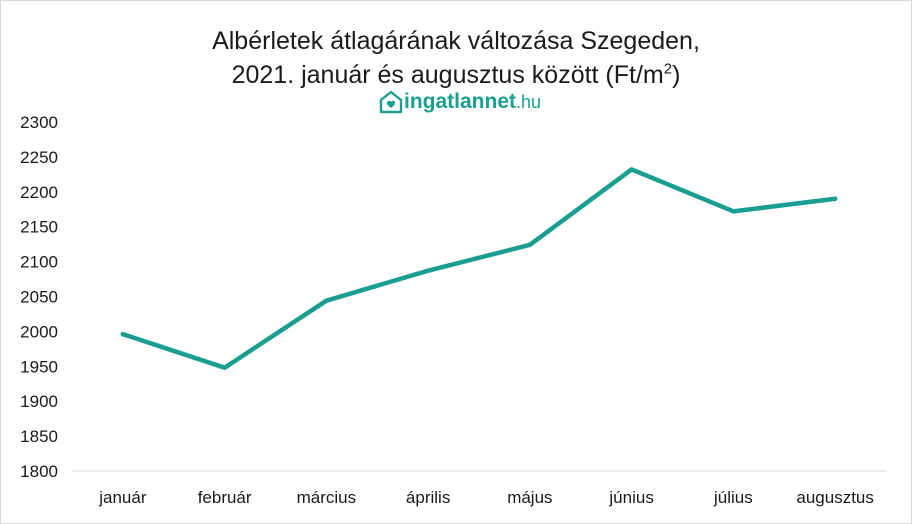 This screenshot has width=912, height=524. Describe the element at coordinates (39, 157) in the screenshot. I see `y-tick-label: 2250` at that location.